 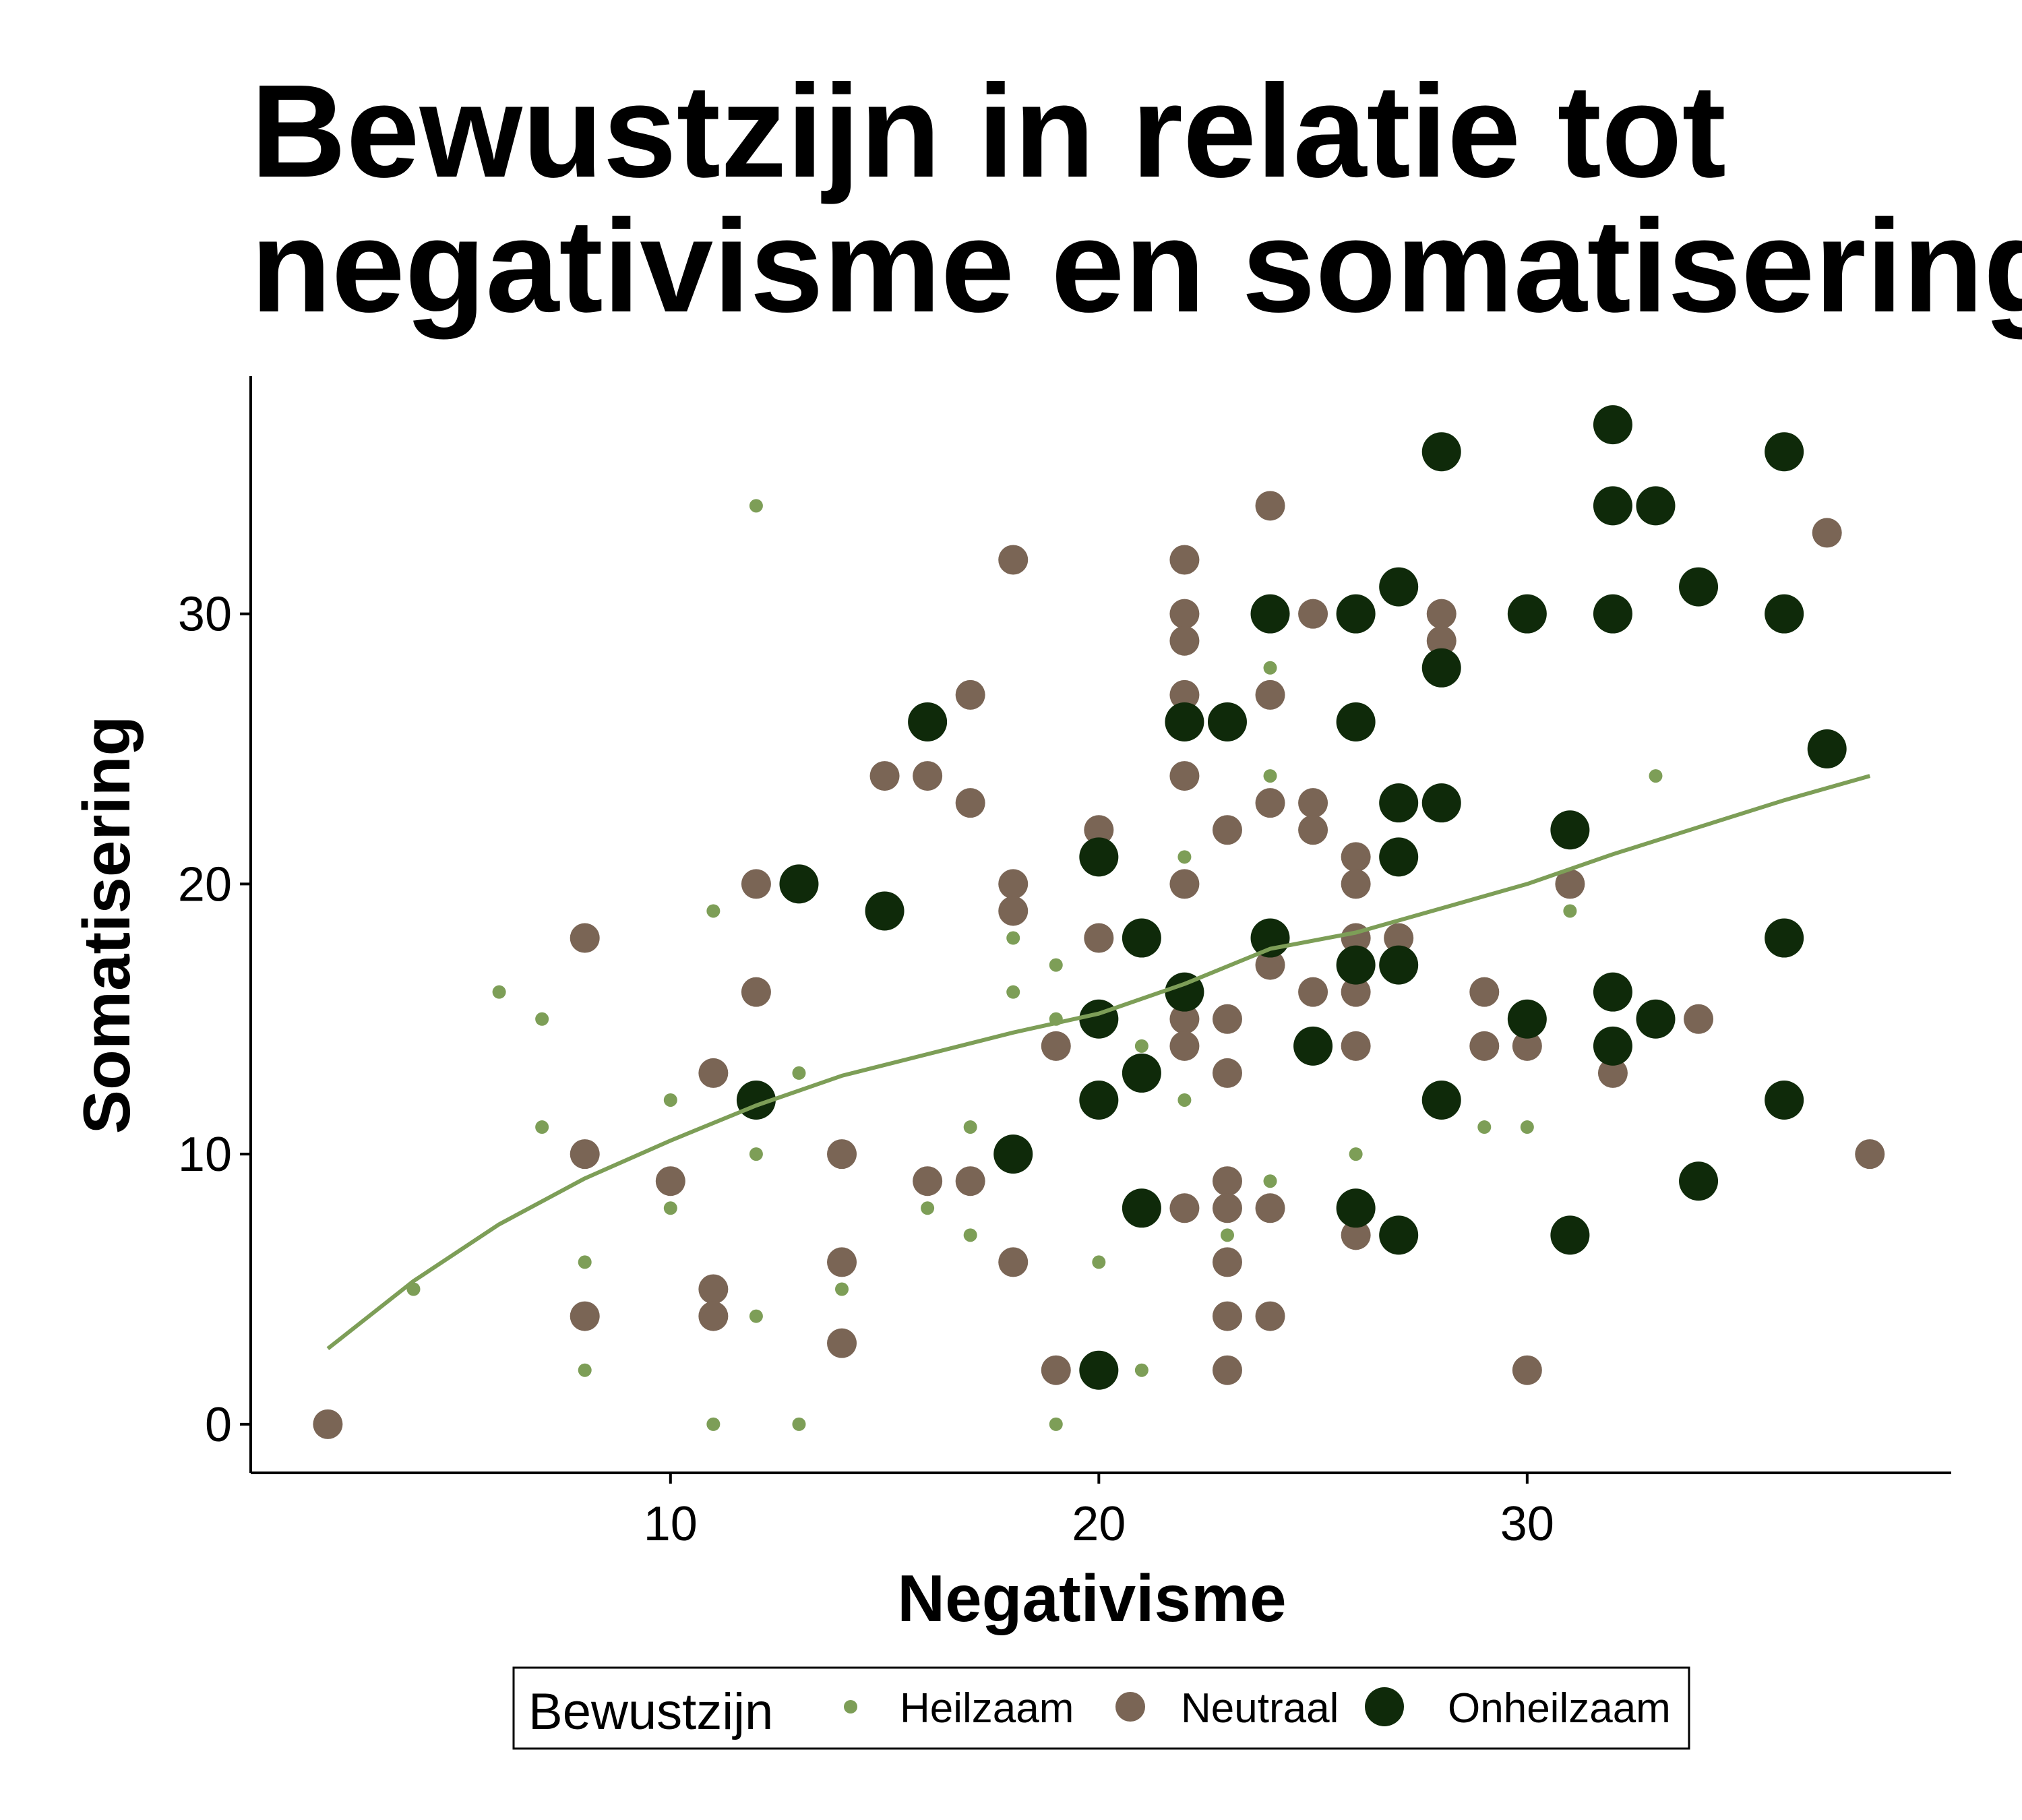 I want to click on legend-key-onheilzaam, so click(x=1384, y=1706).